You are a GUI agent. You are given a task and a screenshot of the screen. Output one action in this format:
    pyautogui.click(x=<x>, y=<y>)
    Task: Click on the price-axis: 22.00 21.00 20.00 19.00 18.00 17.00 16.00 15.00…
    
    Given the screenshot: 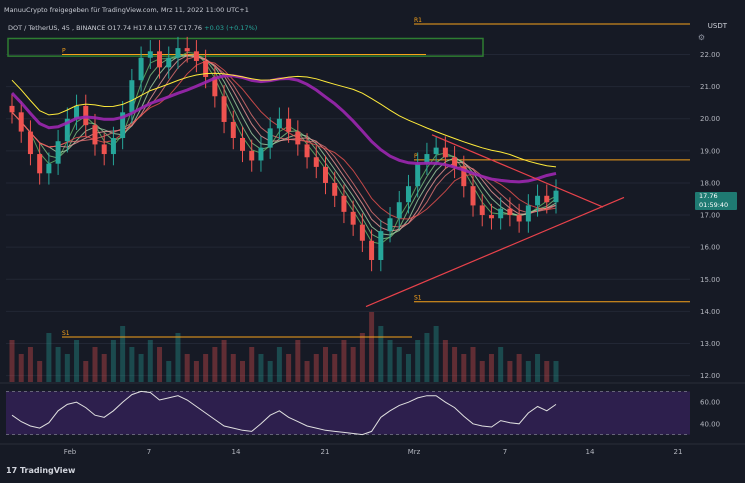 What is the action you would take?
    pyautogui.click(x=710, y=215)
    